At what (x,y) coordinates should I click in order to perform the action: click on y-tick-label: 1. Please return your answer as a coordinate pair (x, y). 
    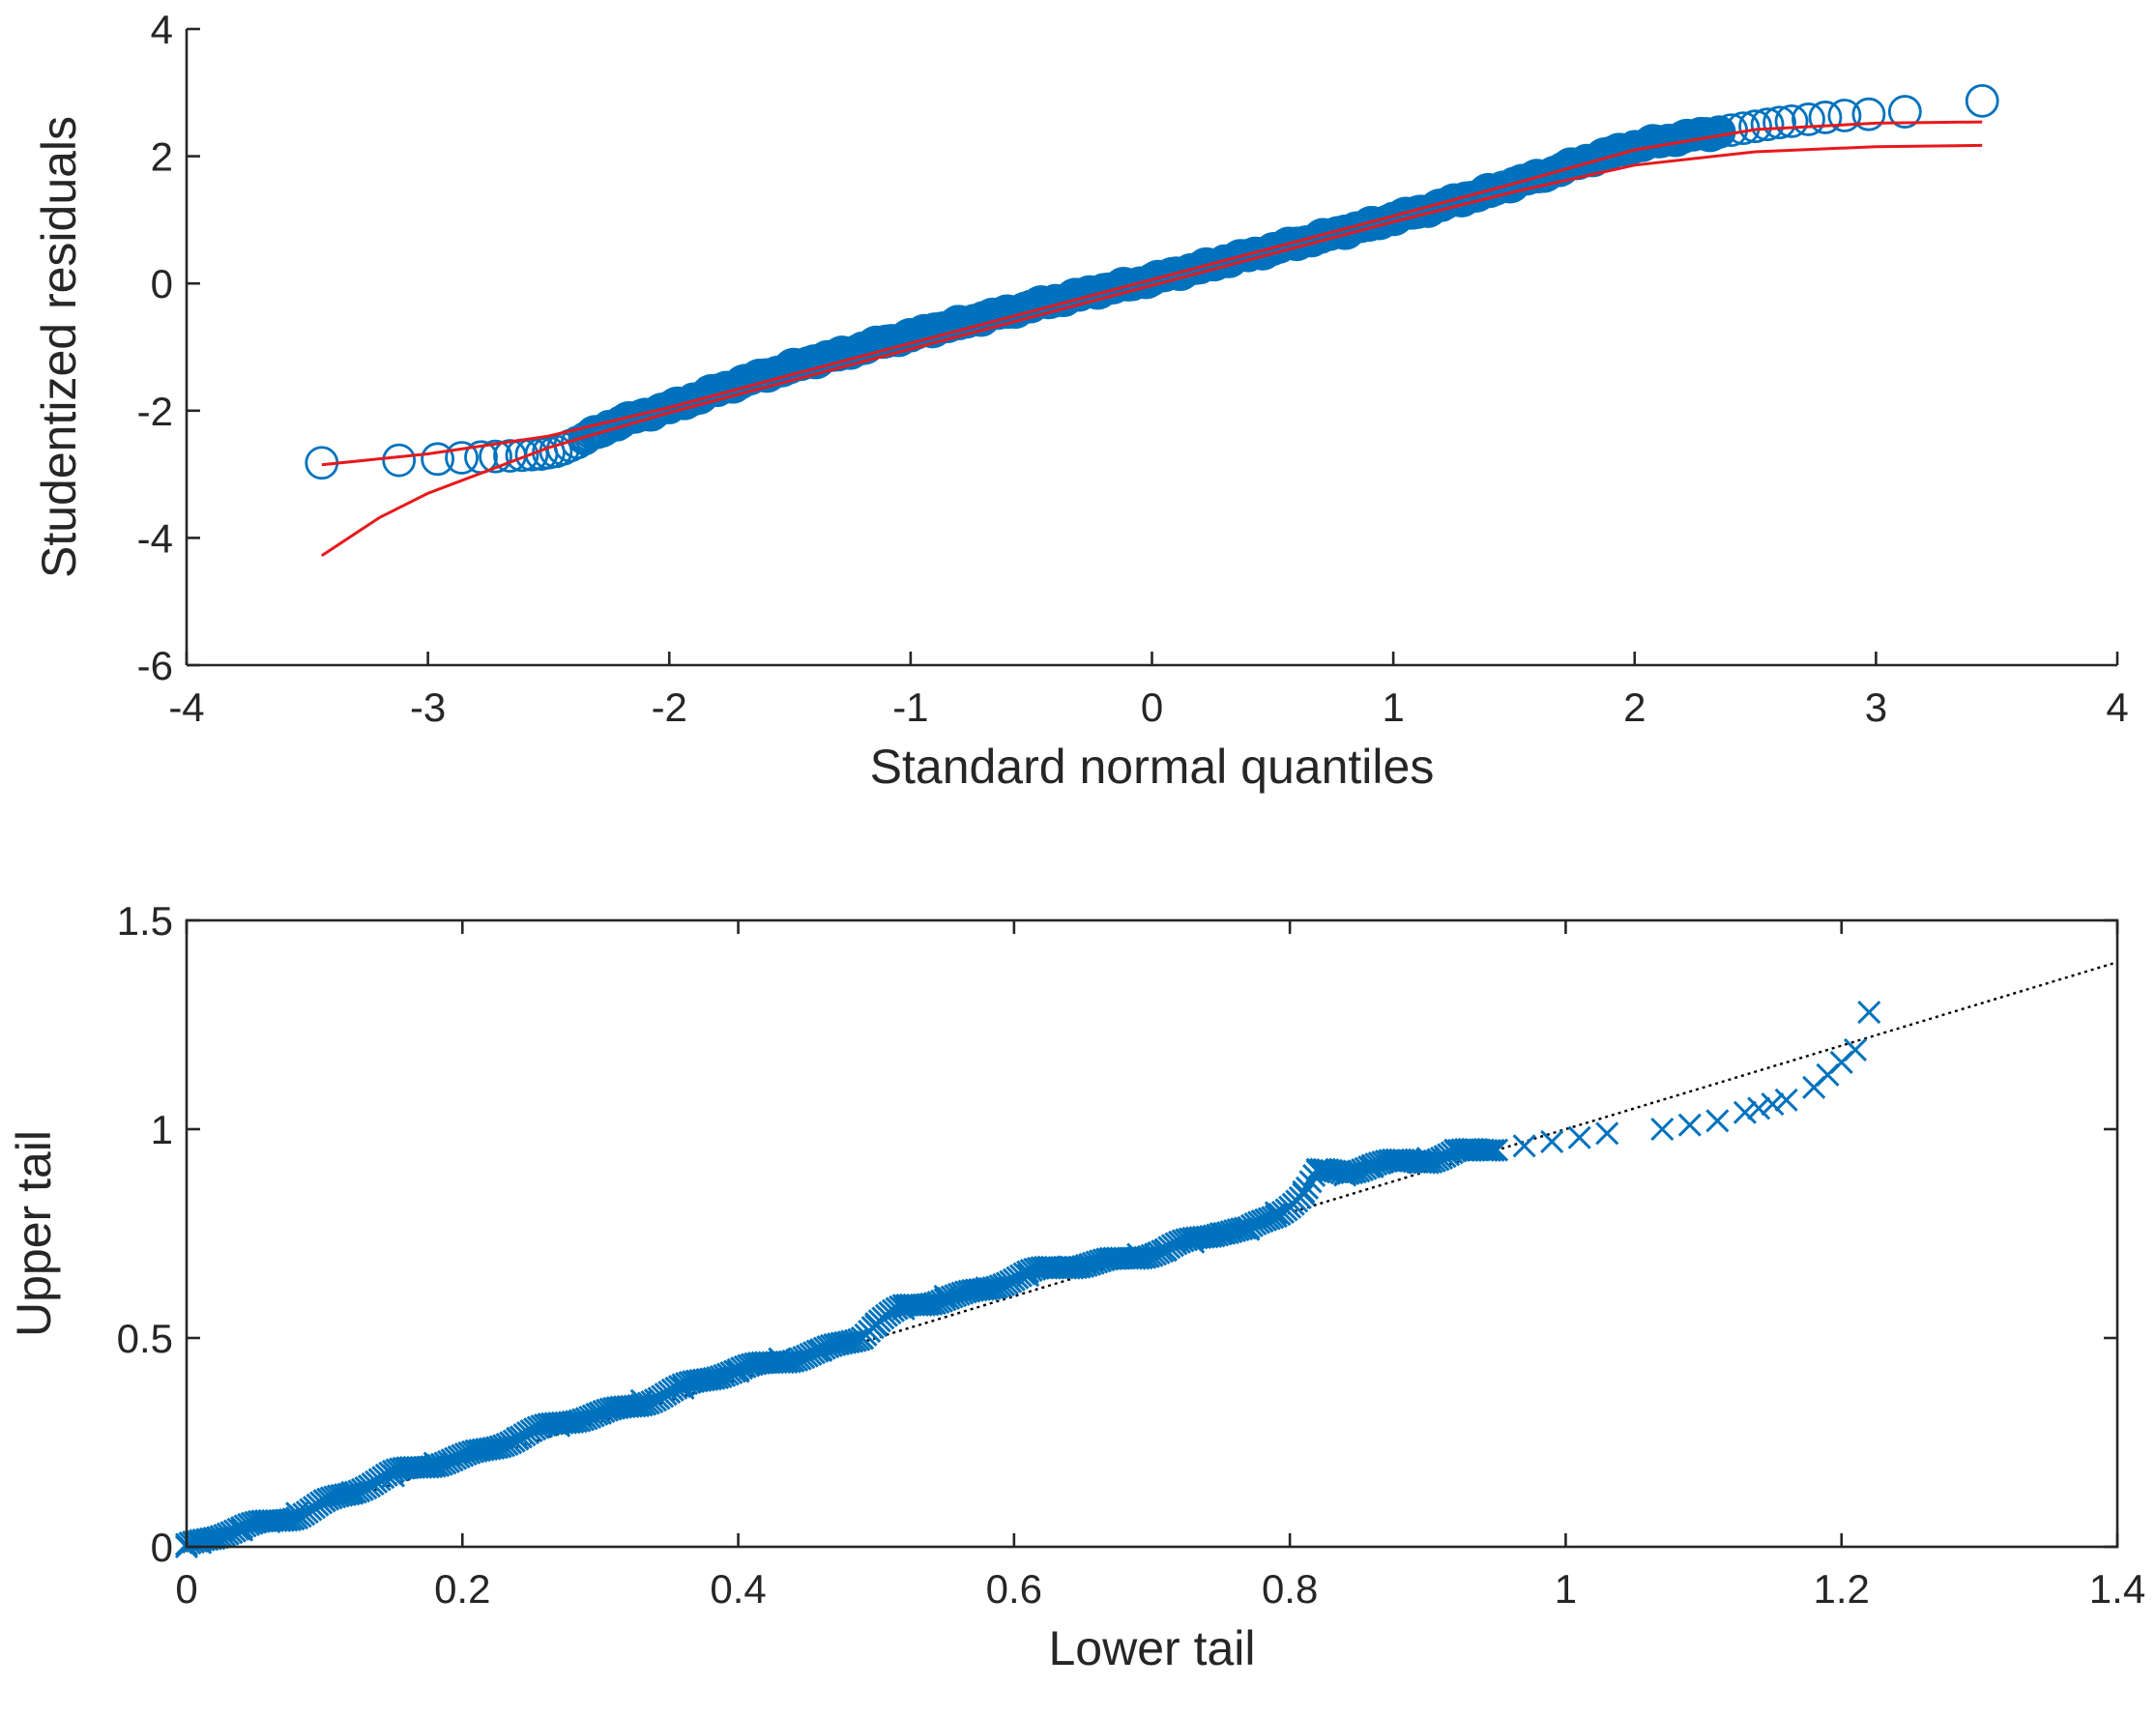
    Looking at the image, I should click on (162, 1129).